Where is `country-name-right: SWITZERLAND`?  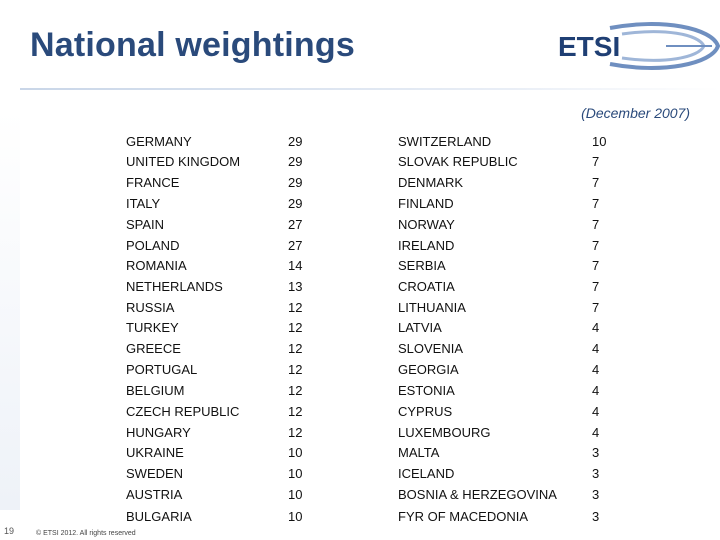 country-name-right: SWITZERLAND is located at coordinates (445, 141).